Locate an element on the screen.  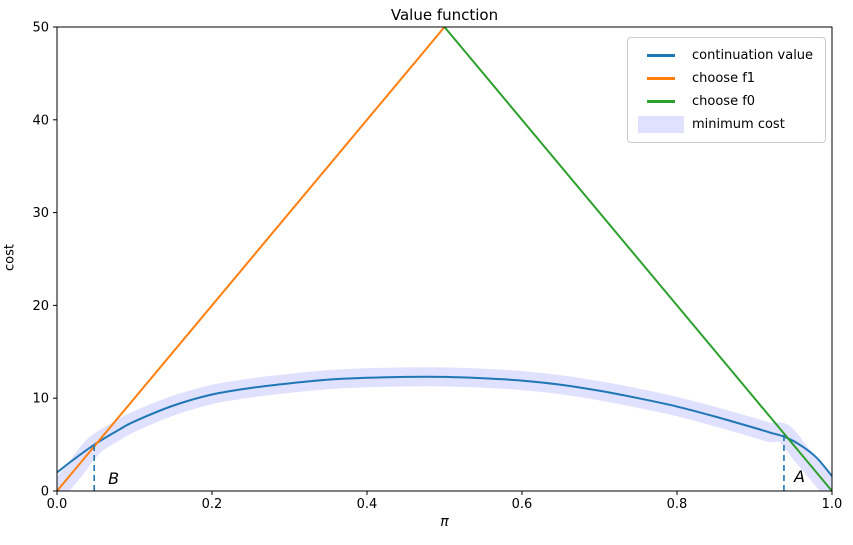
y-tick-label: 20 is located at coordinates (40, 306).